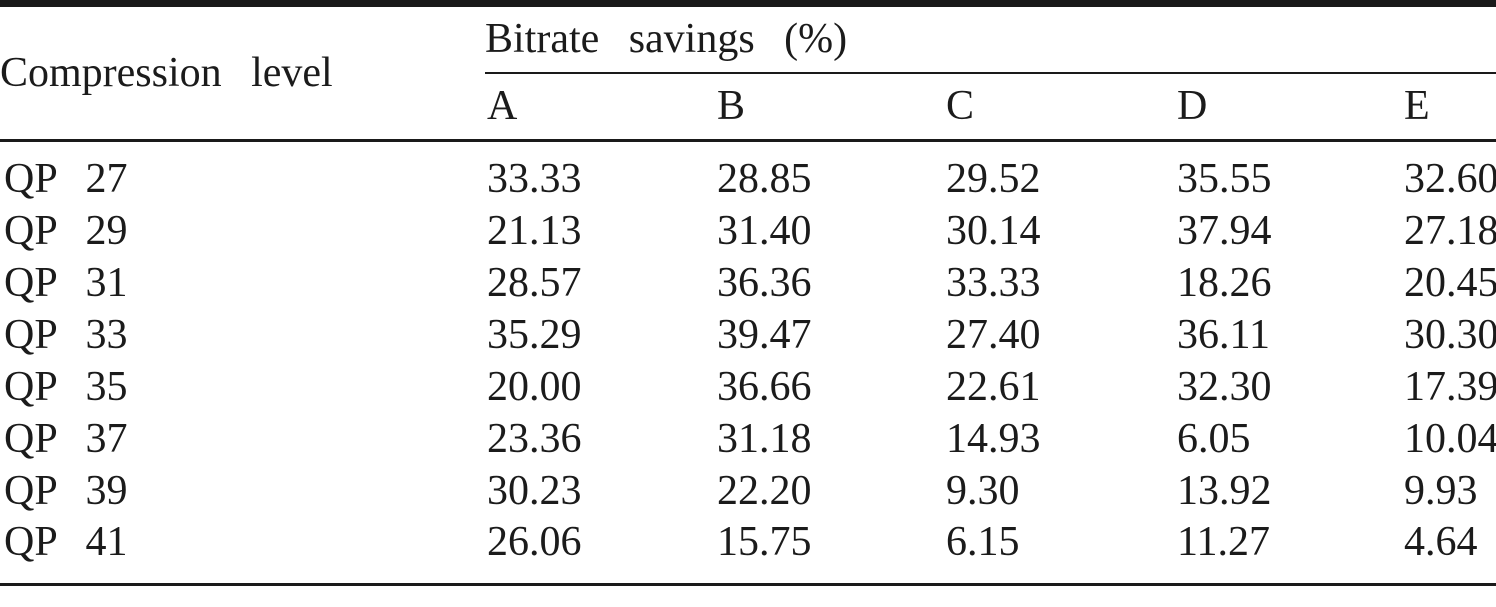 This screenshot has width=1496, height=607. Describe the element at coordinates (829, 107) in the screenshot. I see `column-header-b: B` at that location.